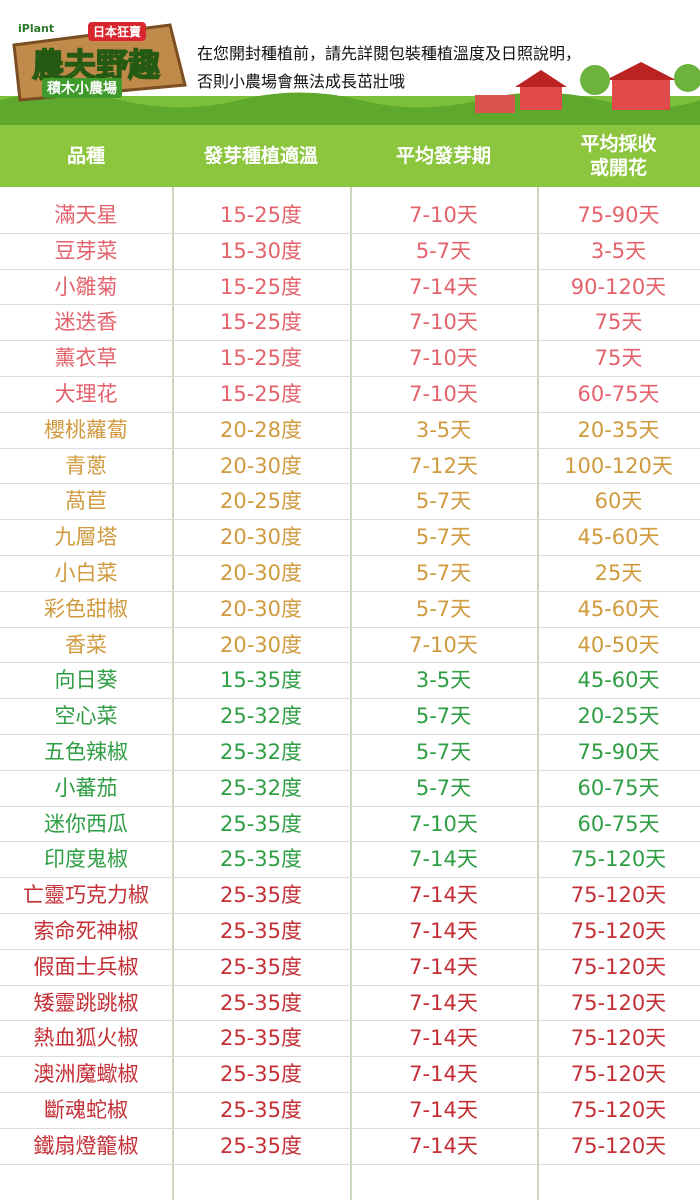  Describe the element at coordinates (261, 680) in the screenshot. I see `table-cell: 15-35度` at that location.